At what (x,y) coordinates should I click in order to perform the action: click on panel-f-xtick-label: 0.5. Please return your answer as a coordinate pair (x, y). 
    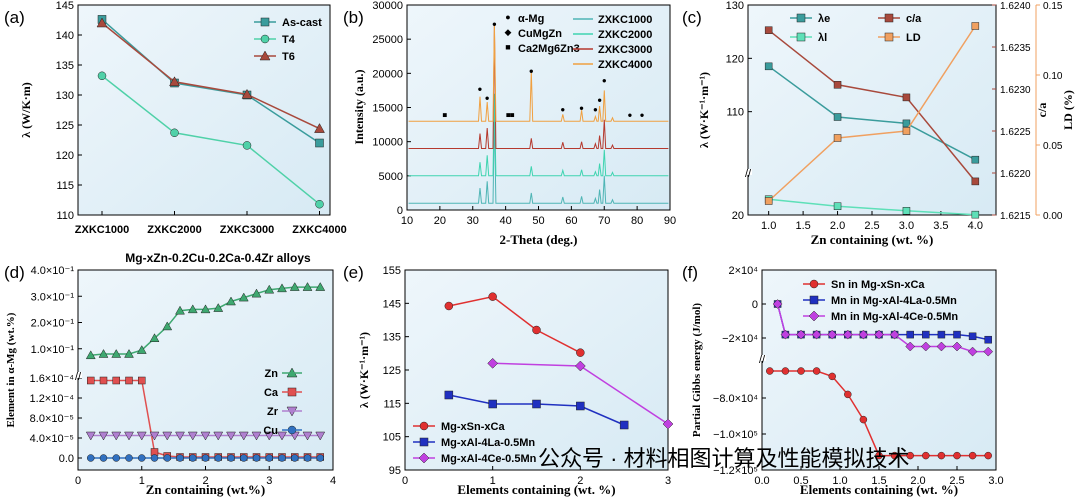
    Looking at the image, I should click on (800, 481).